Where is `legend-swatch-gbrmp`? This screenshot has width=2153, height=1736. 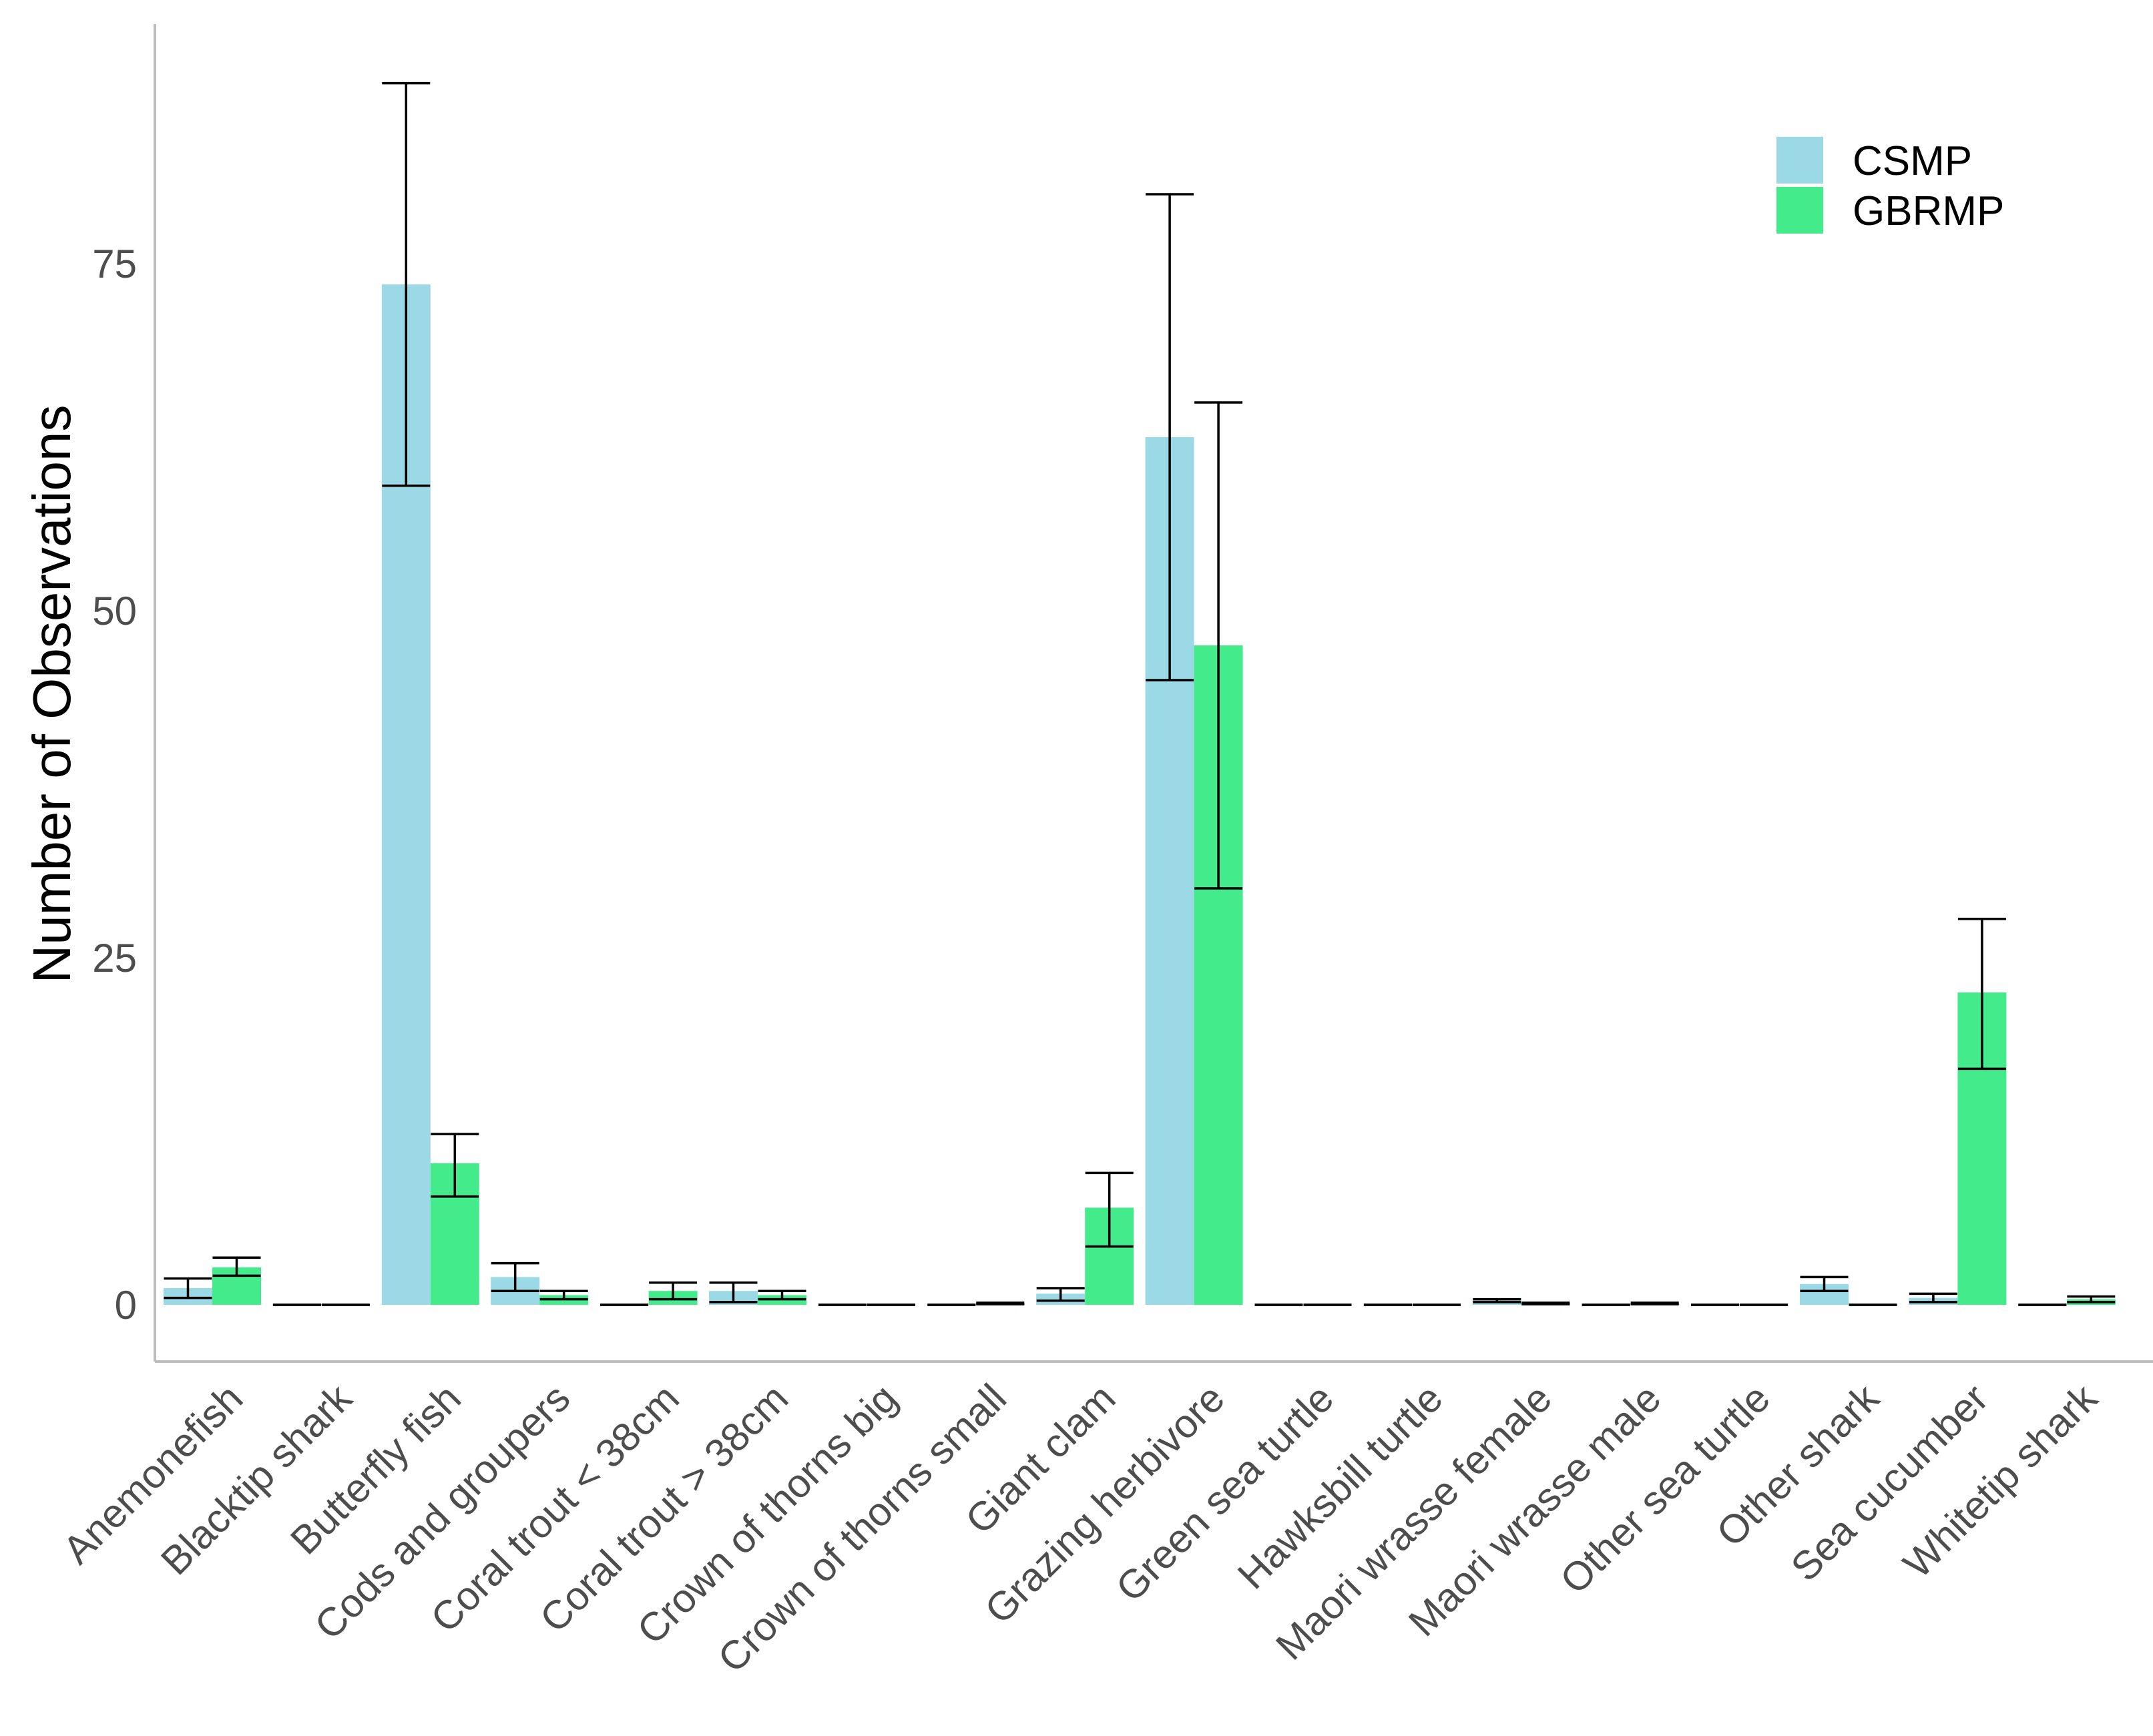 legend-swatch-gbrmp is located at coordinates (1799, 210).